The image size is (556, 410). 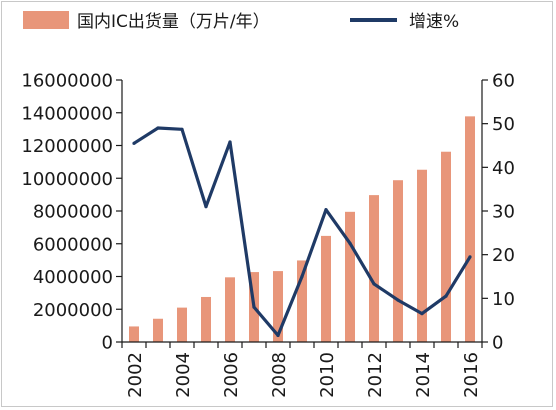 What do you see at coordinates (375, 375) in the screenshot?
I see `x-tick-label: 2012` at bounding box center [375, 375].